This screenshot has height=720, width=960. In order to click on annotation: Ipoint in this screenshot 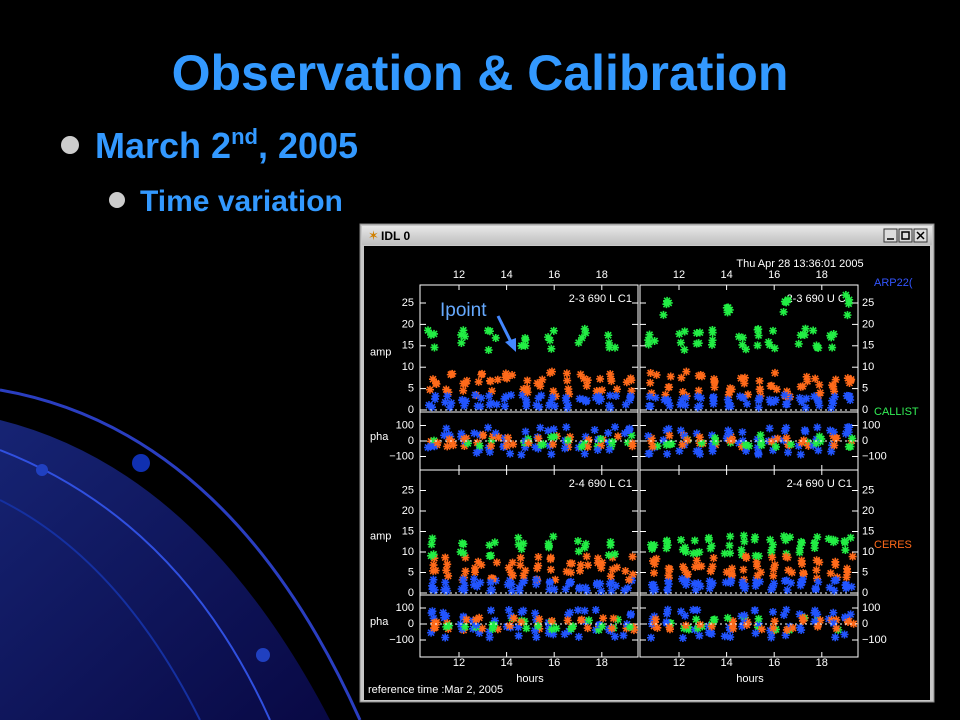, I will do `click(463, 310)`.